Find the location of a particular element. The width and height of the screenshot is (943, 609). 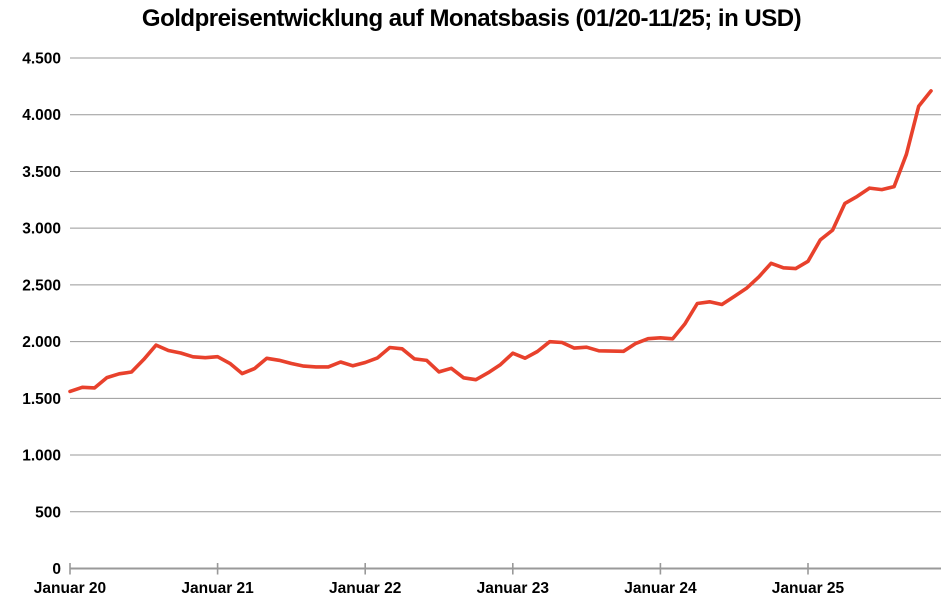

x-axis-tick-label: Januar 21 is located at coordinates (217, 588).